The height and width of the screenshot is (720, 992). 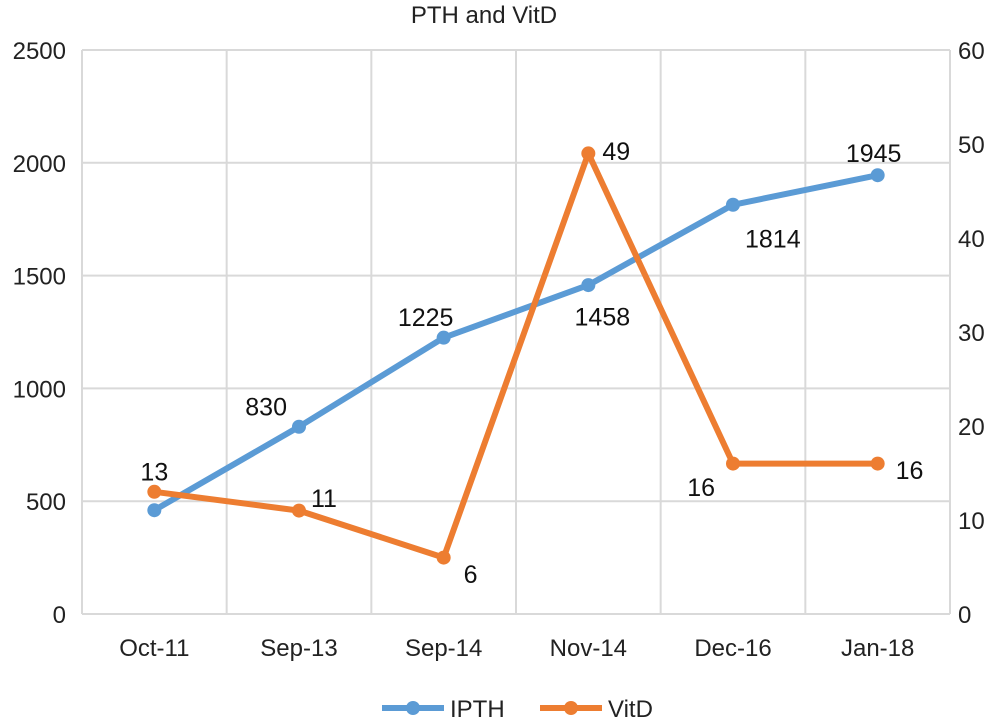 I want to click on x-tick-label: Nov-14, so click(x=588, y=648).